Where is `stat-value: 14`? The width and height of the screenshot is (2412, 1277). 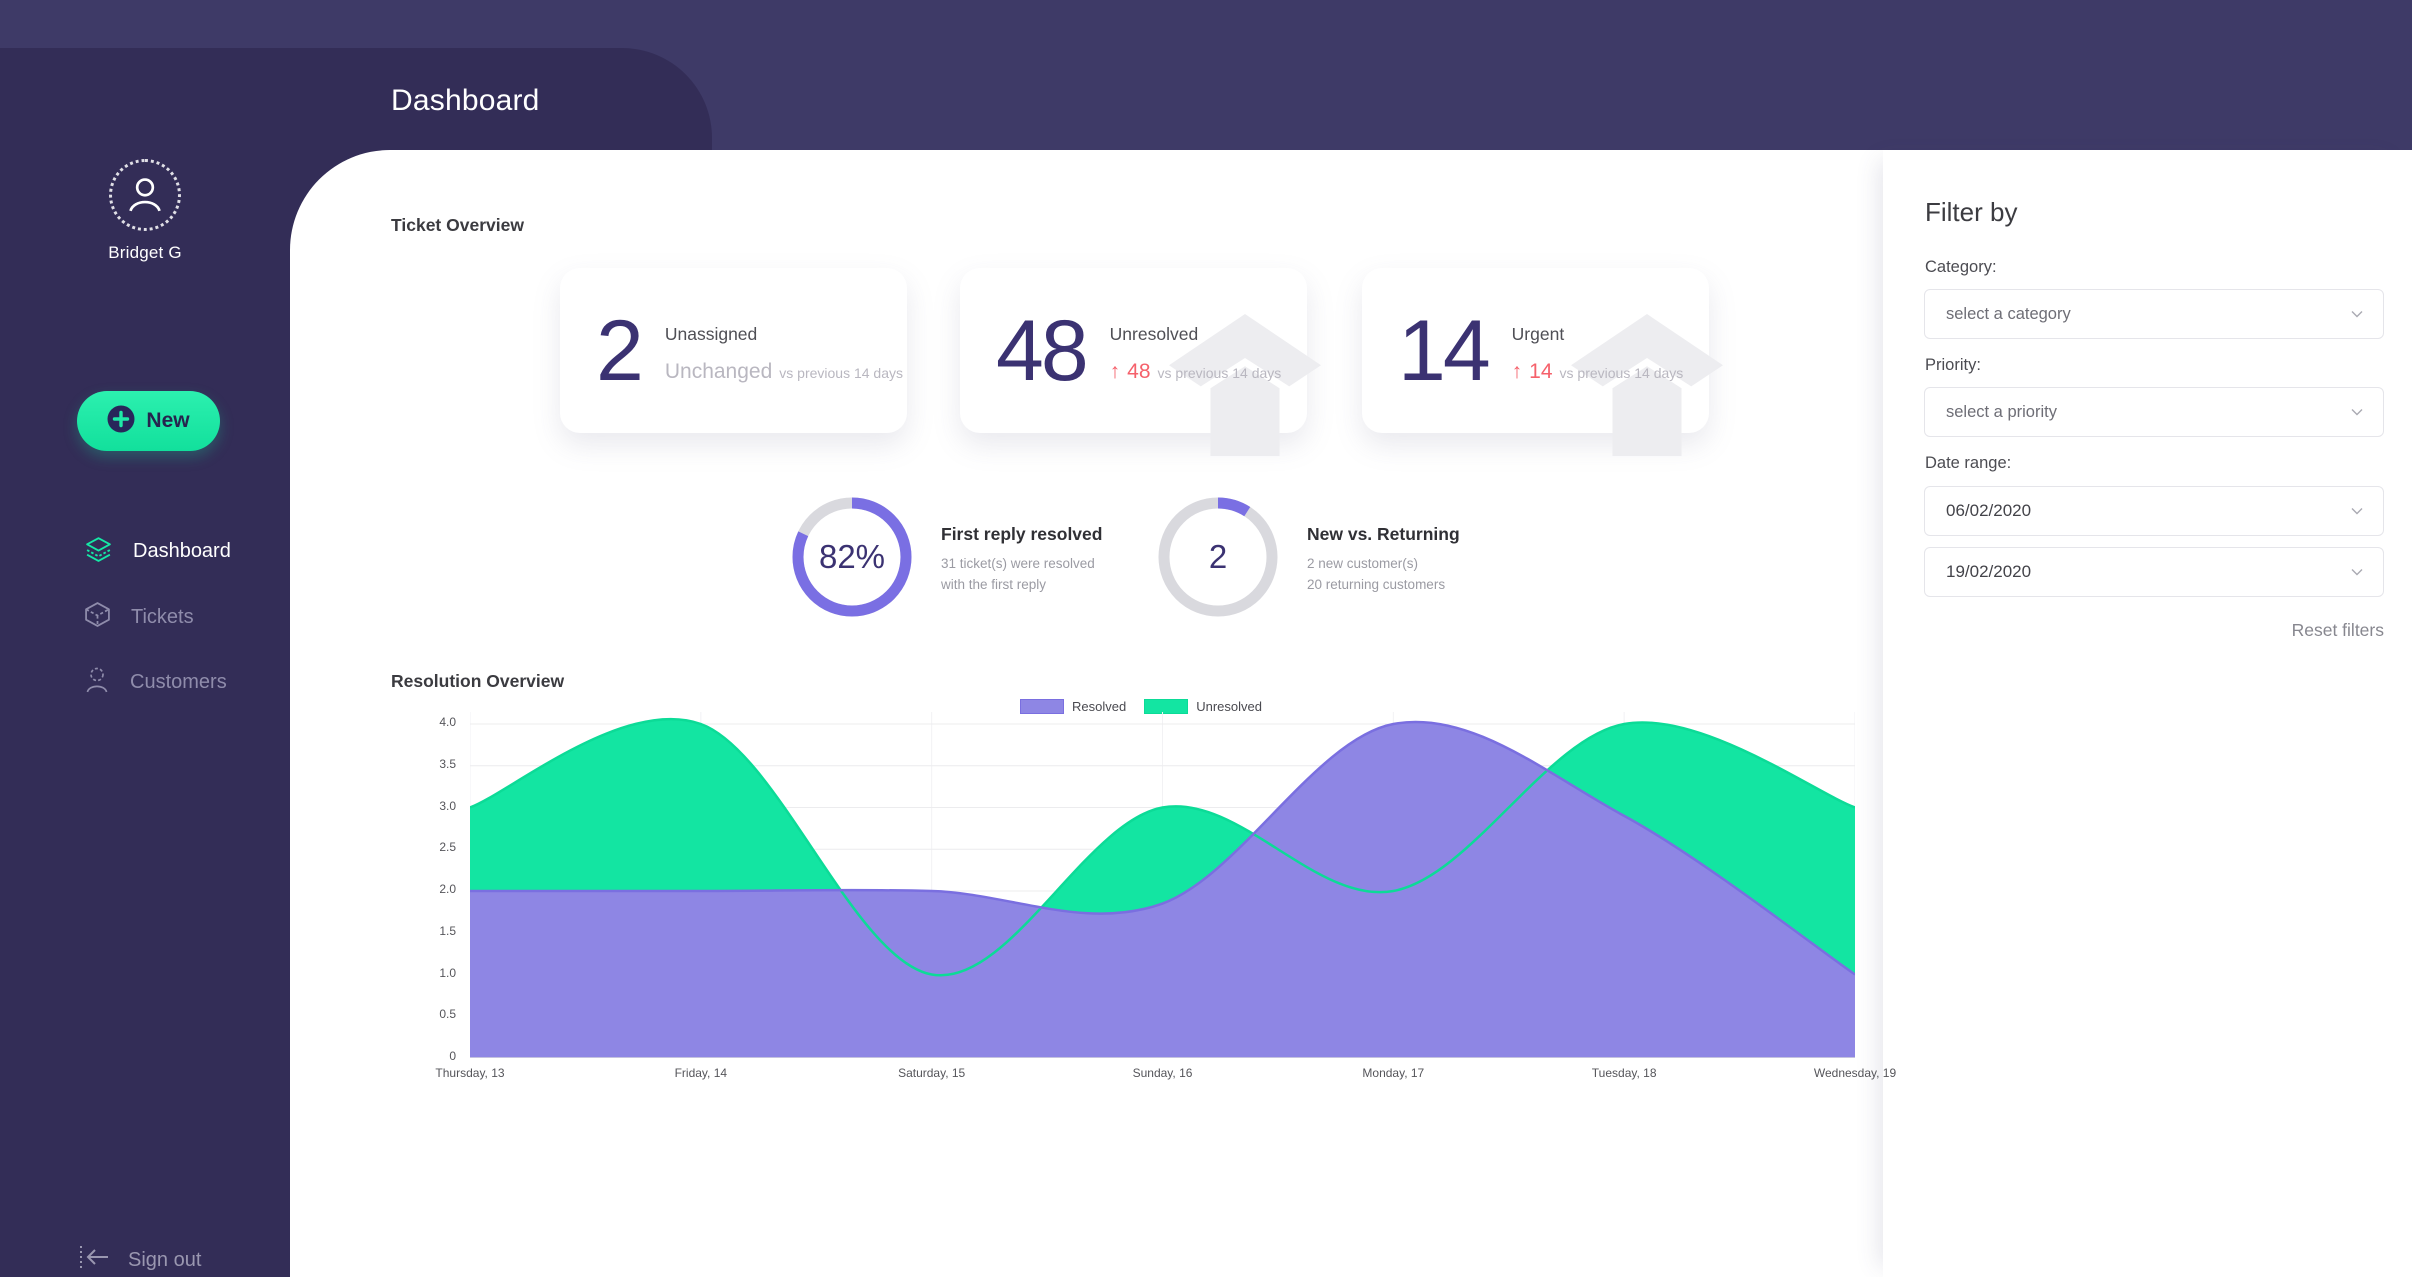
stat-value: 14 is located at coordinates (1444, 350).